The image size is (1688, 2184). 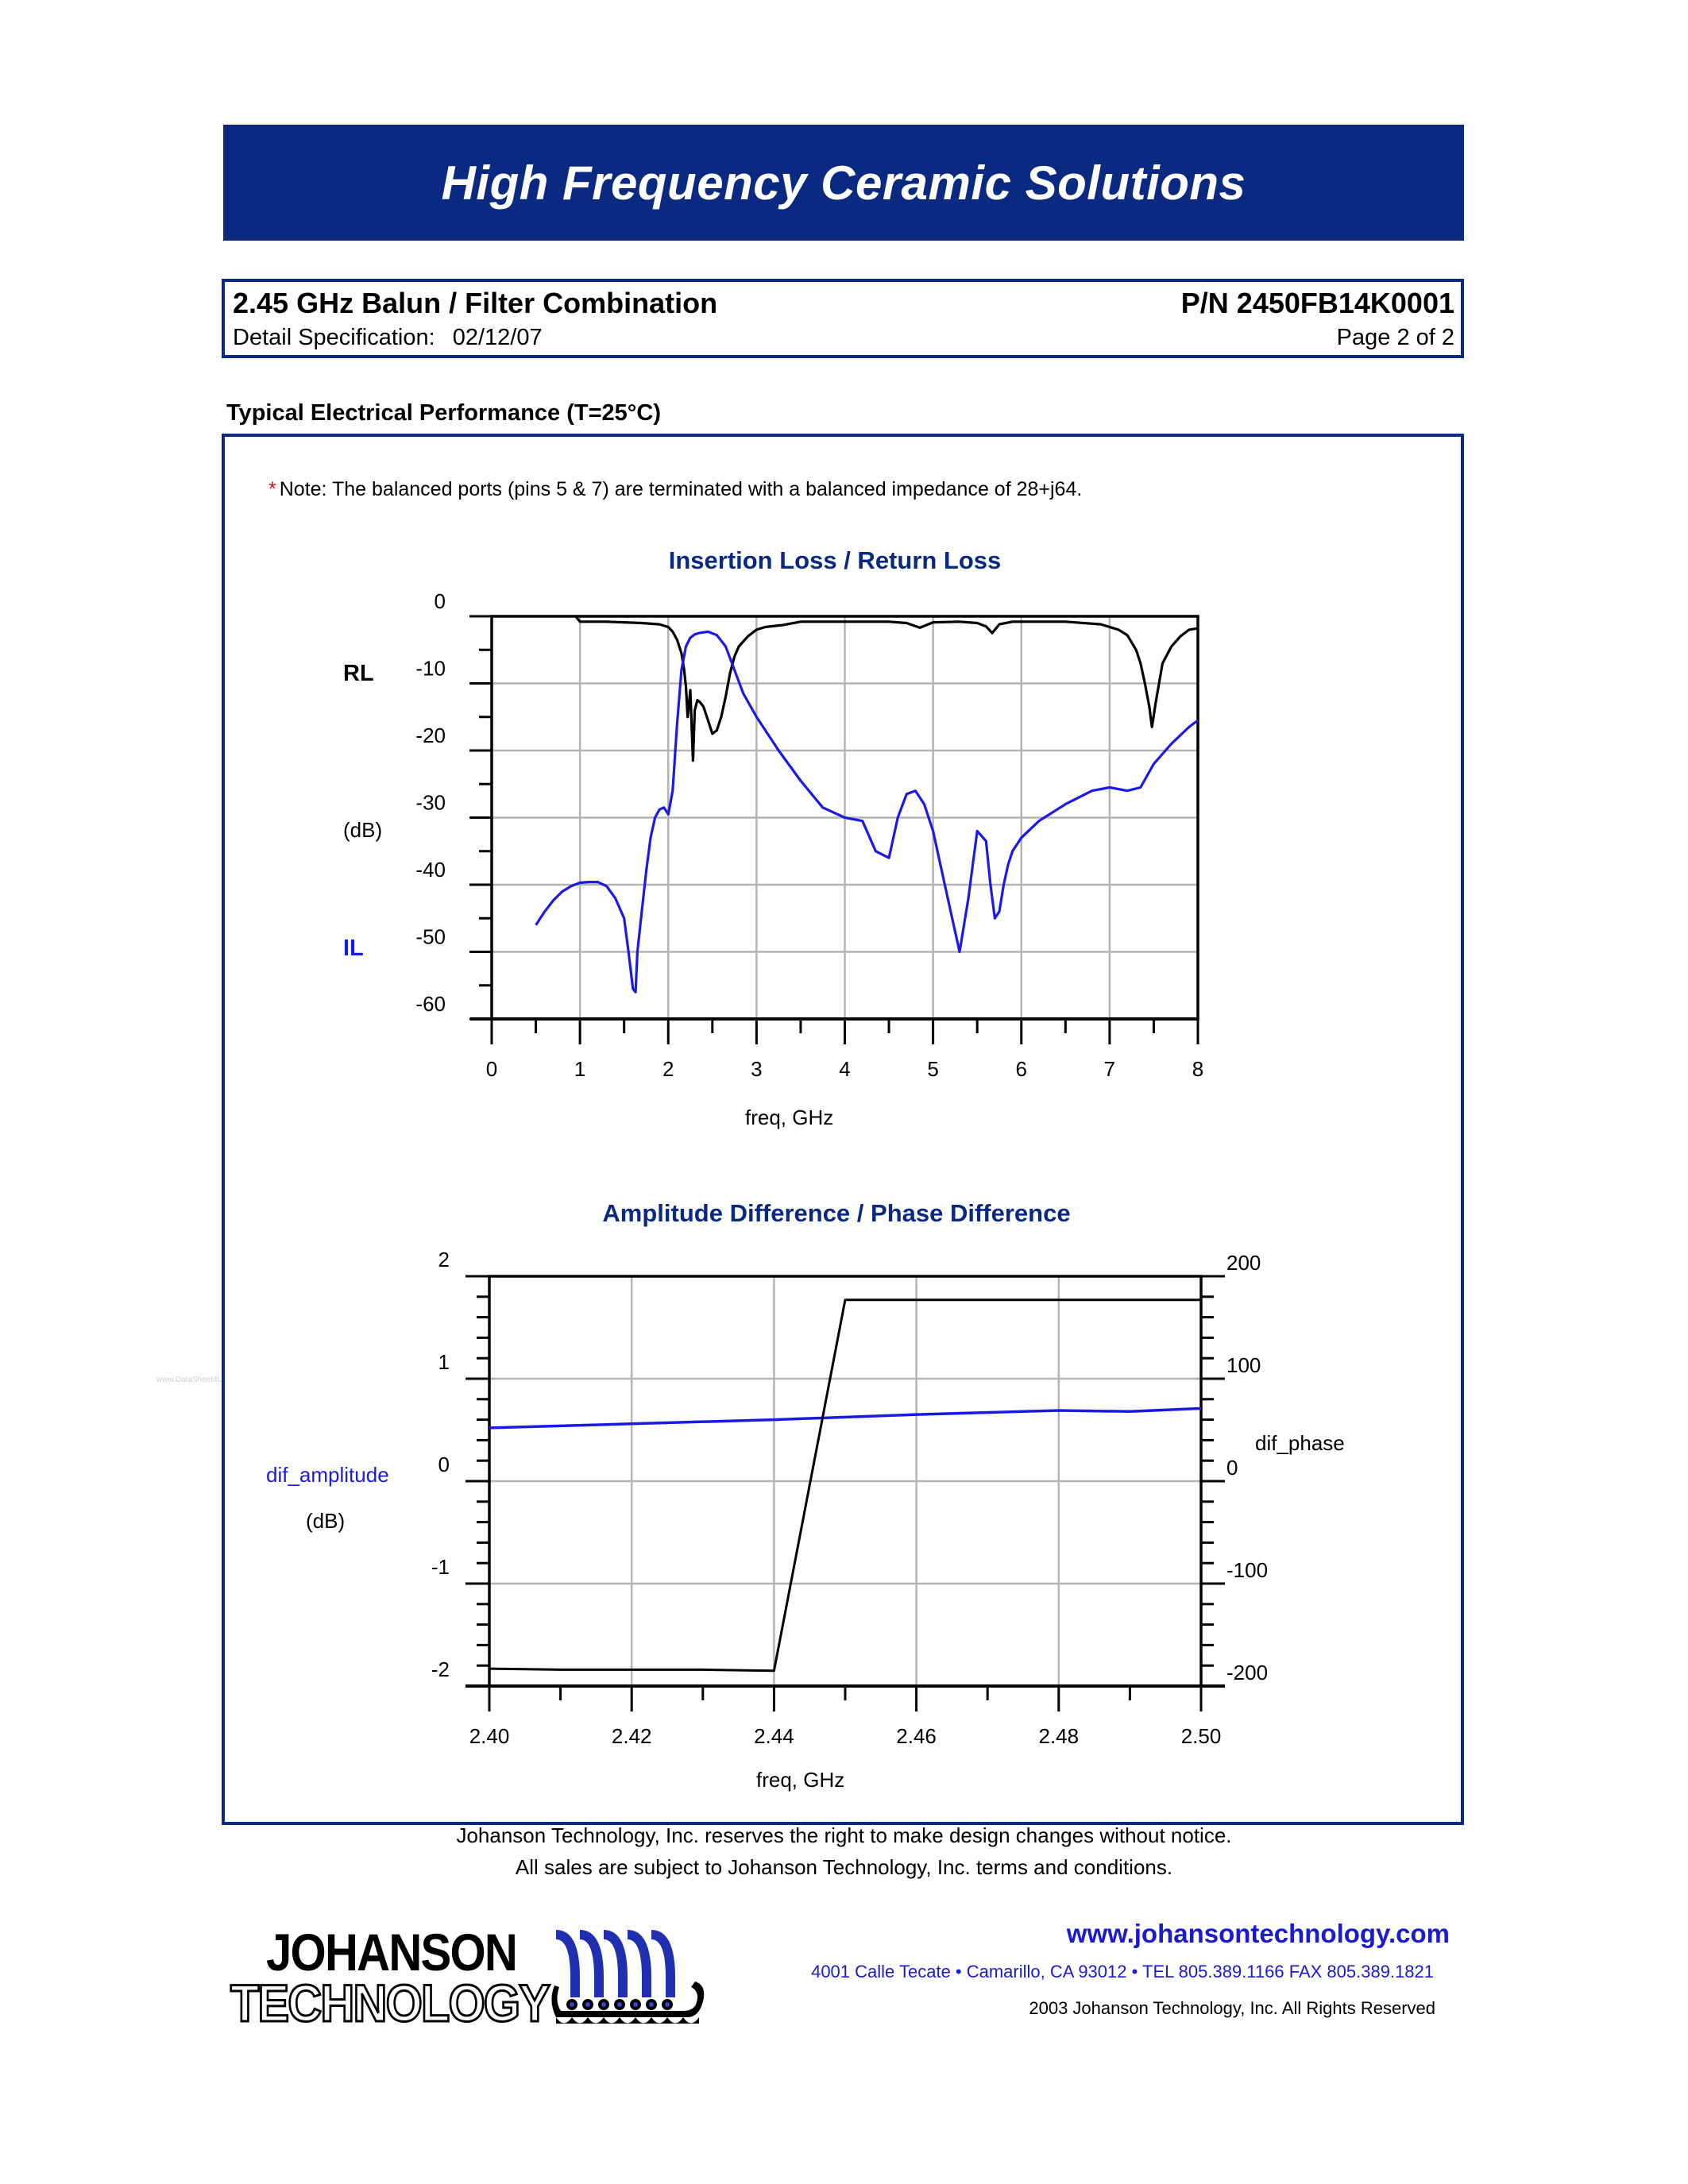 I want to click on logo-word-technology: TECHNOLOGY, so click(x=391, y=2003).